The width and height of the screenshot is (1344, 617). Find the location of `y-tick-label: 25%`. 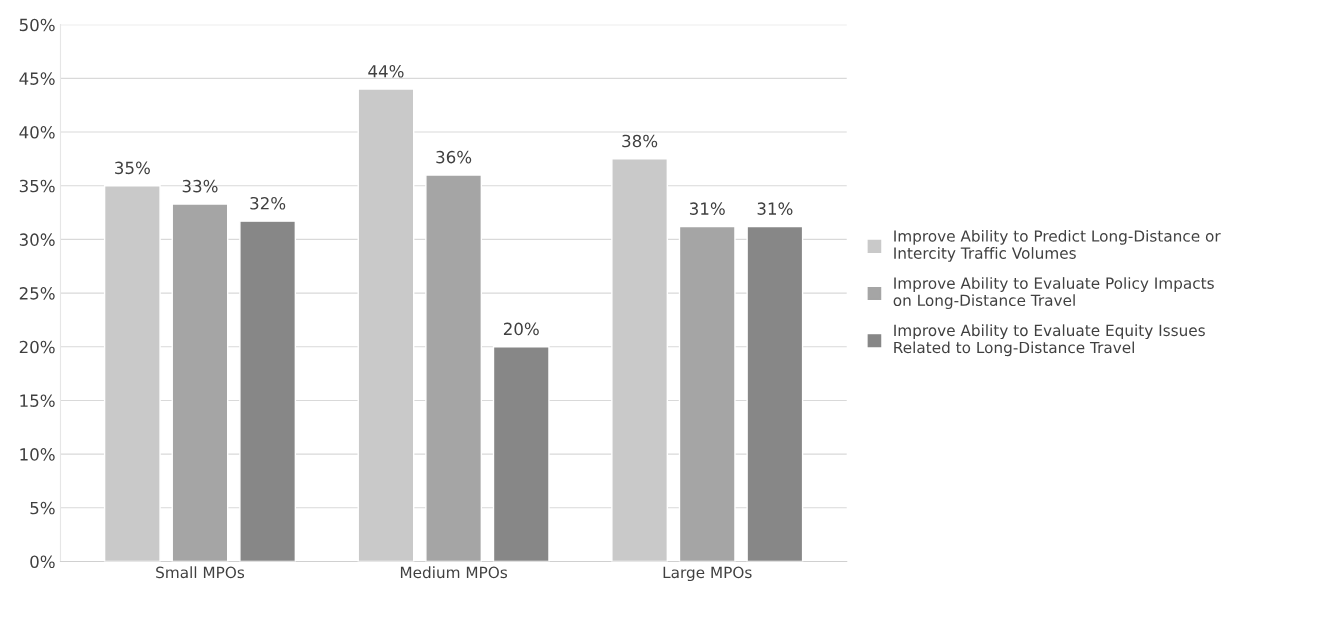

y-tick-label: 25% is located at coordinates (37, 293).